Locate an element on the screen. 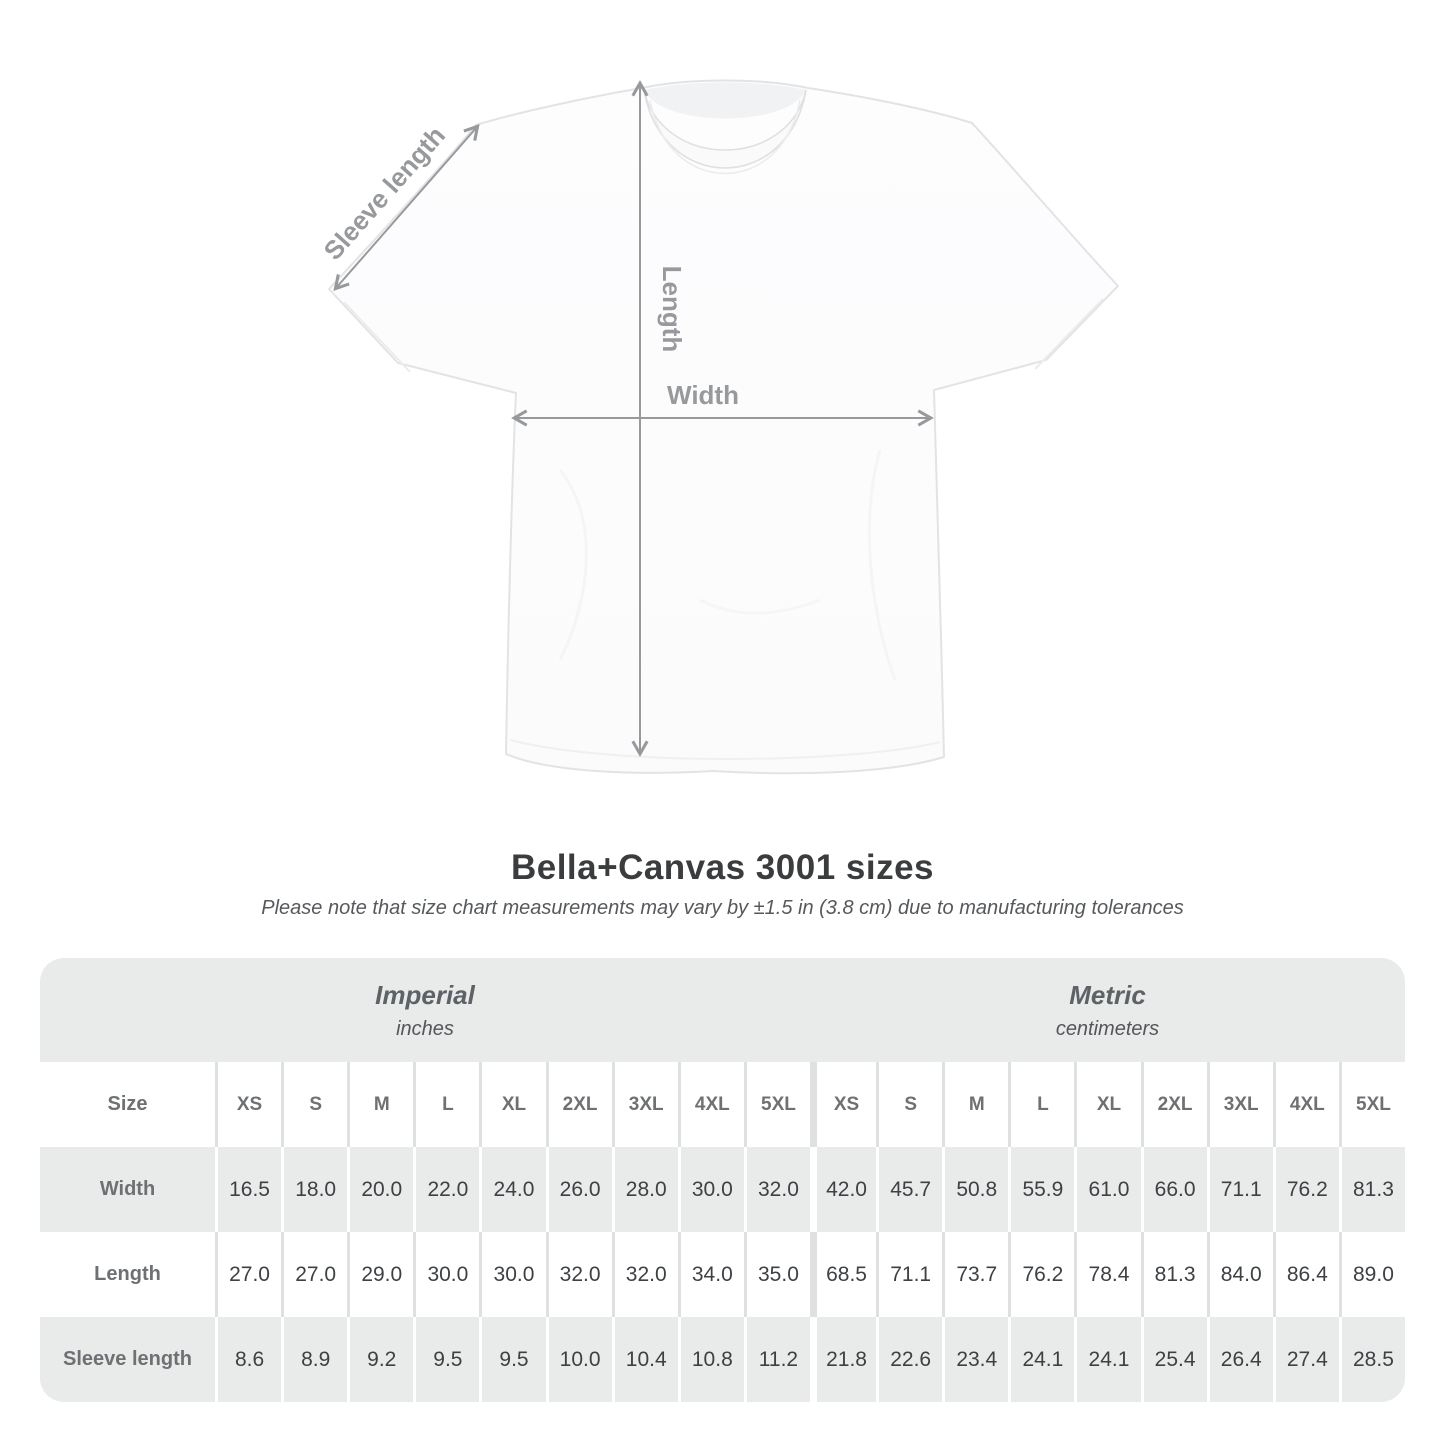 This screenshot has height=1445, width=1445. table-cell: 22.0 is located at coordinates (446, 1189).